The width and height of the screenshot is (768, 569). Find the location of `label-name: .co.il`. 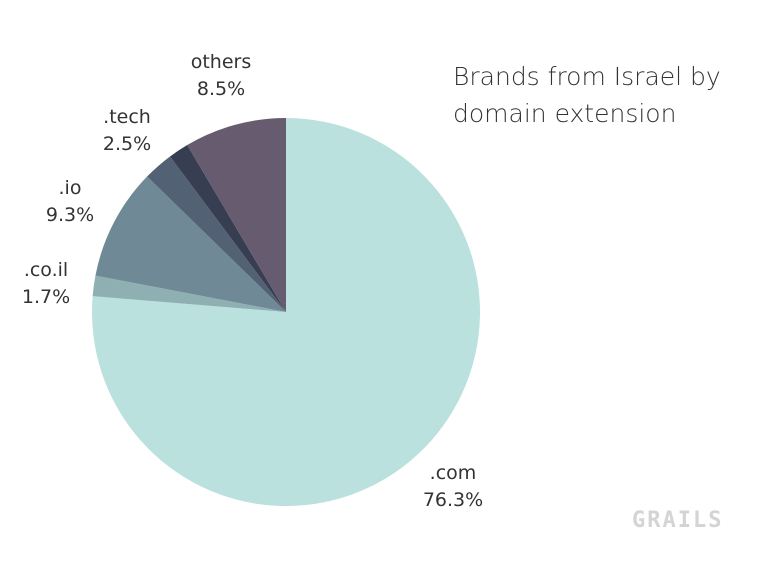

label-name: .co.il is located at coordinates (46, 270).